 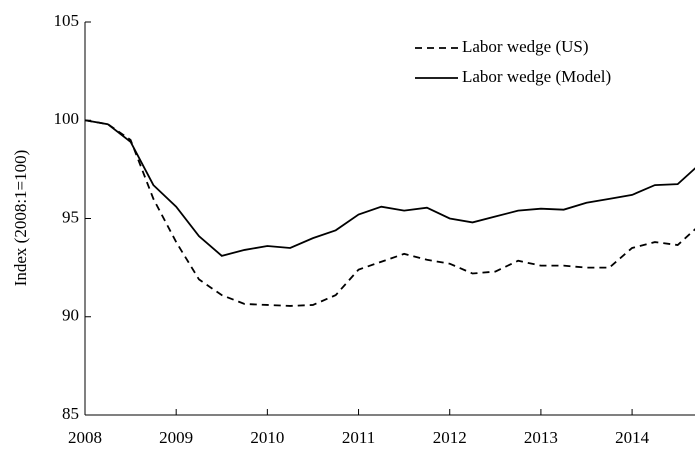 I want to click on legend-label: Labor wedge (US), so click(x=525, y=46).